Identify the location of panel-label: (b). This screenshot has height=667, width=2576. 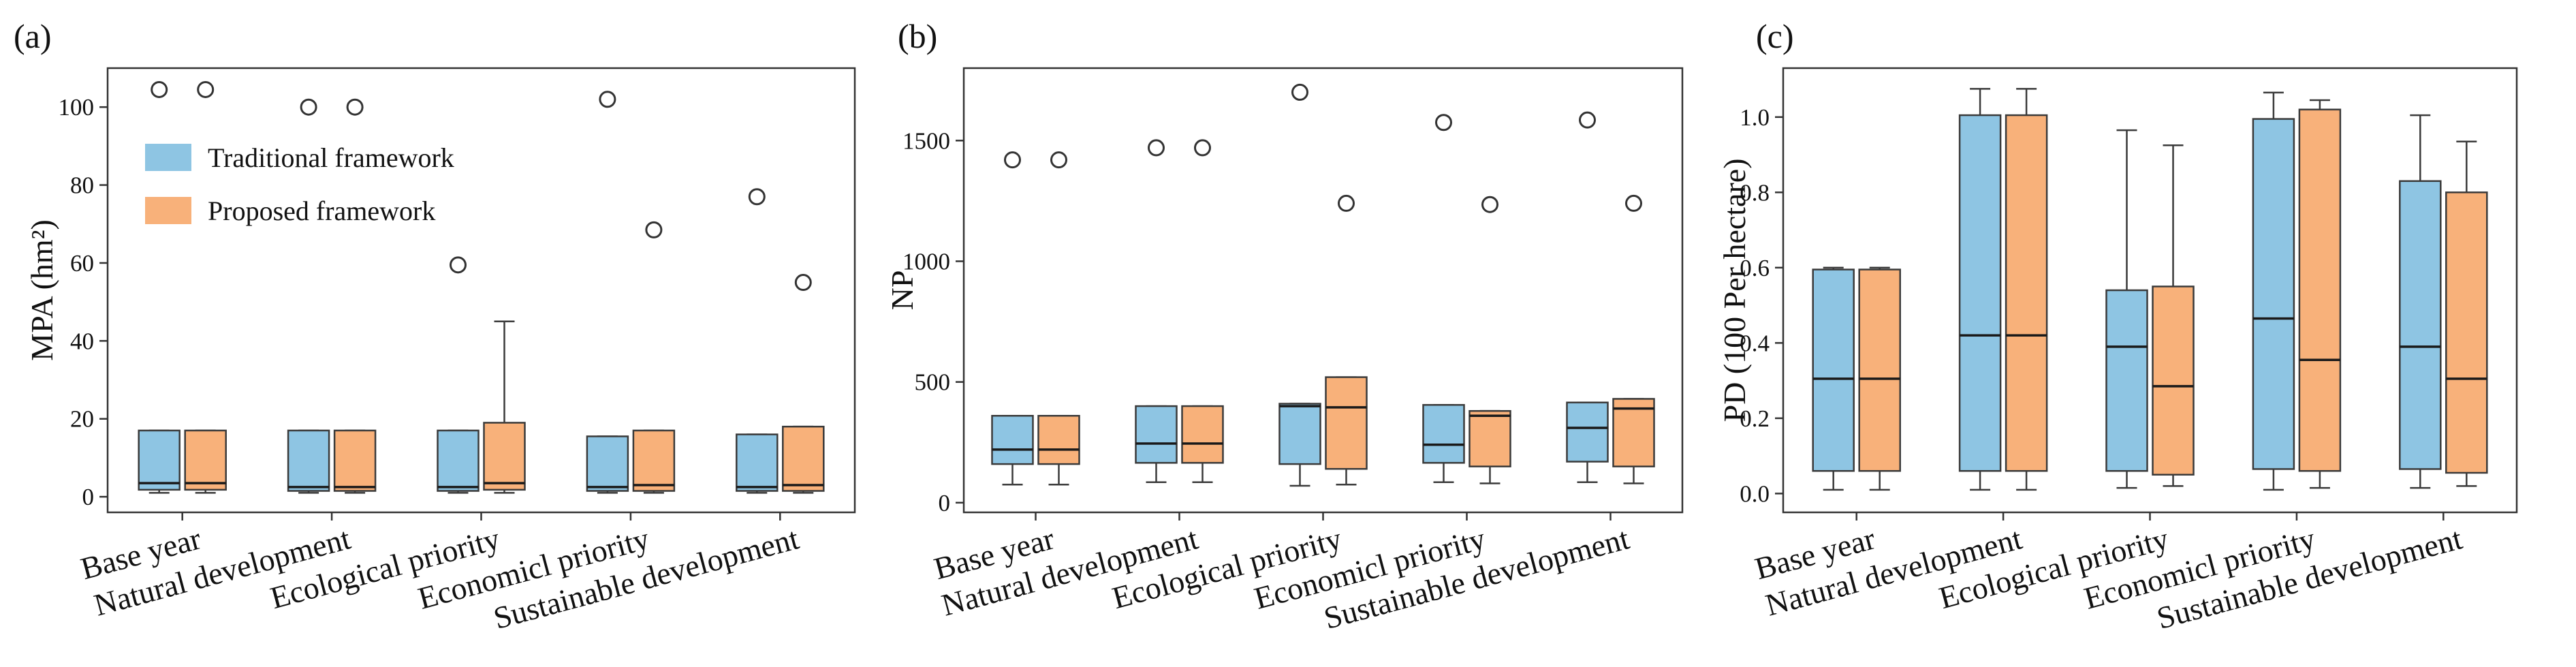
(917, 36).